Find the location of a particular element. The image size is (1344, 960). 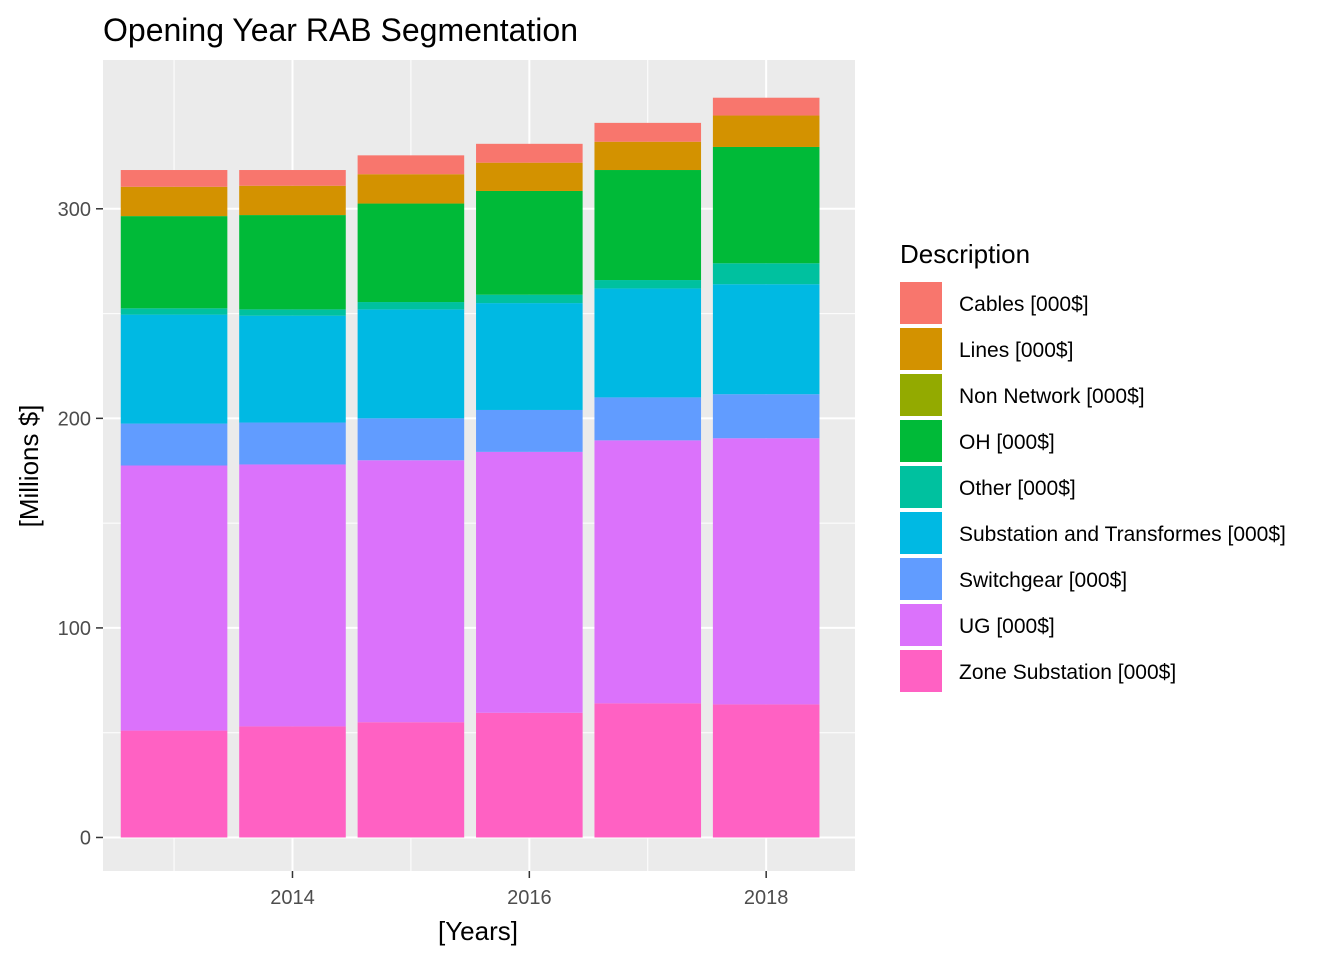

x-tick-label: 2018 is located at coordinates (766, 898).